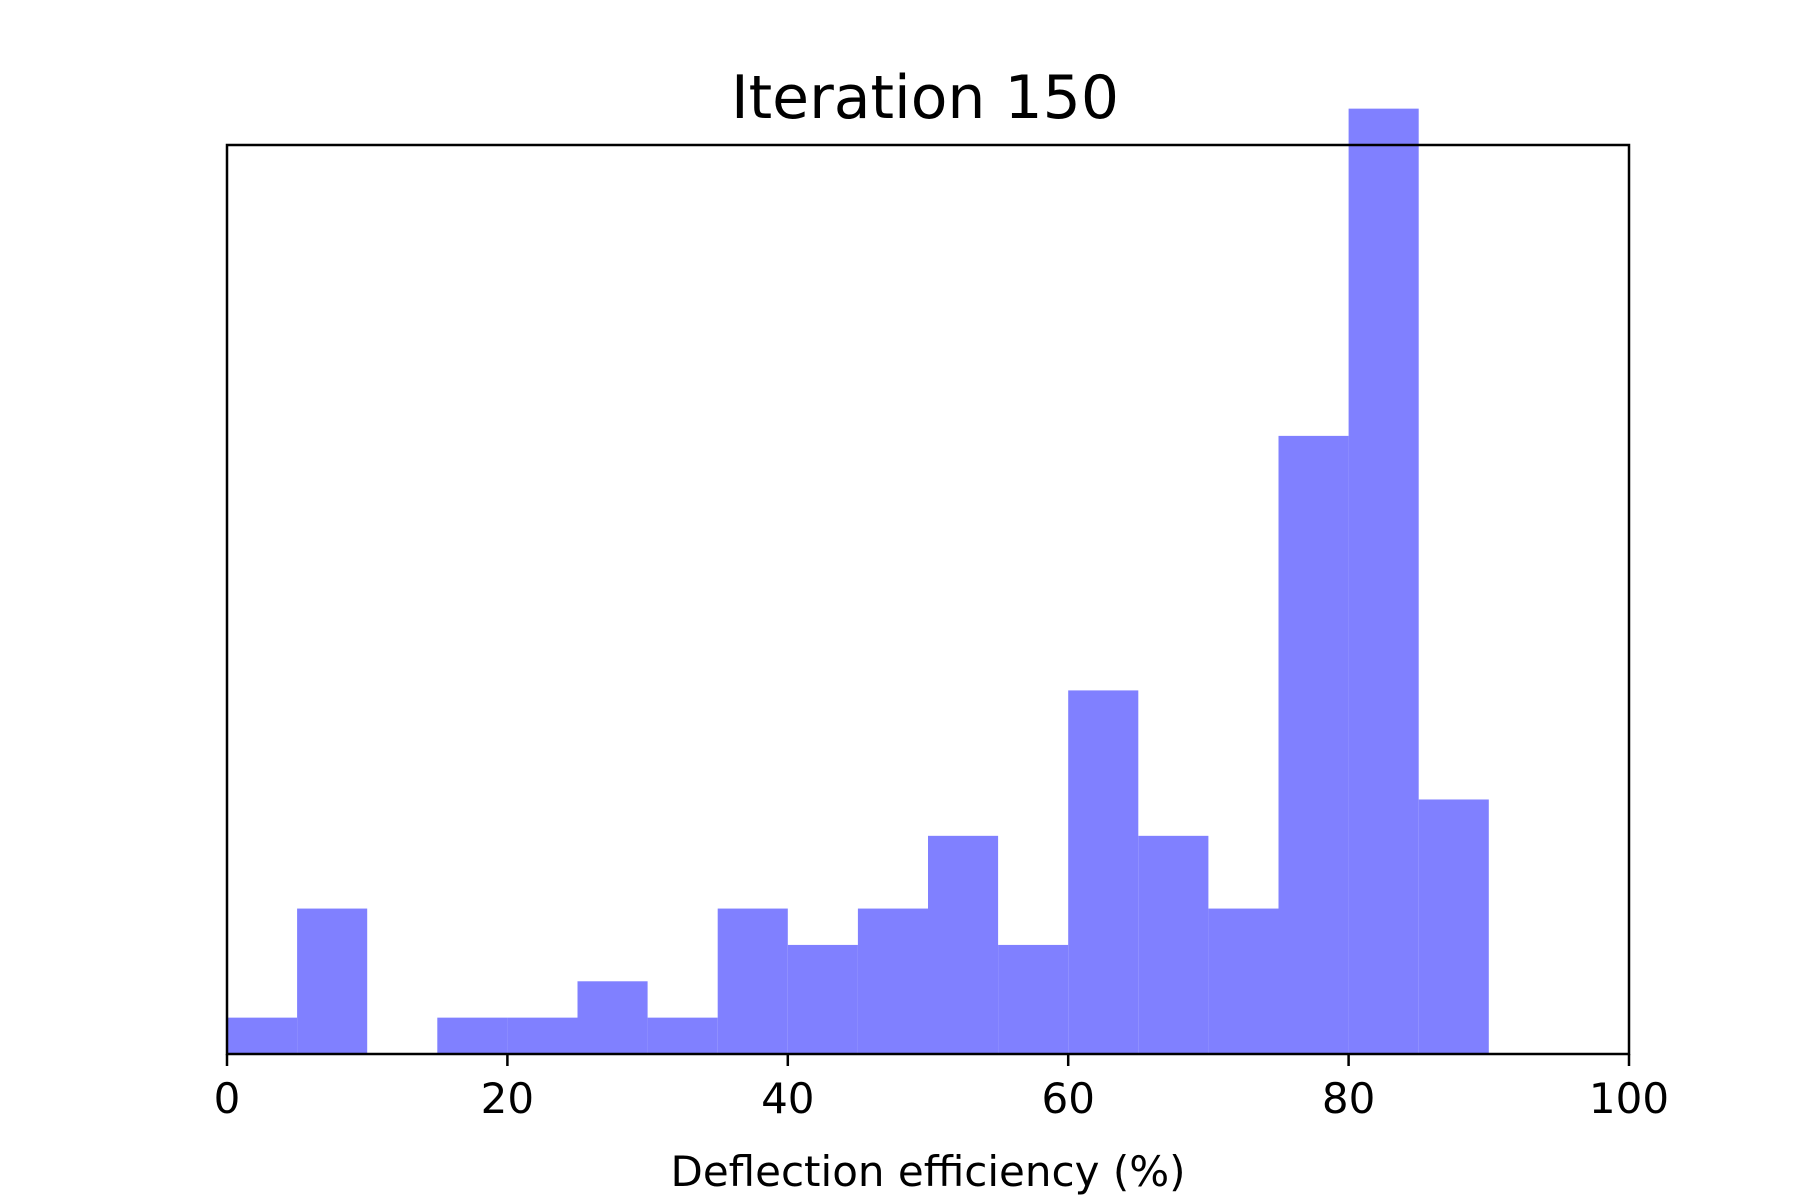 Image resolution: width=1800 pixels, height=1200 pixels. I want to click on x-tick-label-5: 100, so click(1629, 1098).